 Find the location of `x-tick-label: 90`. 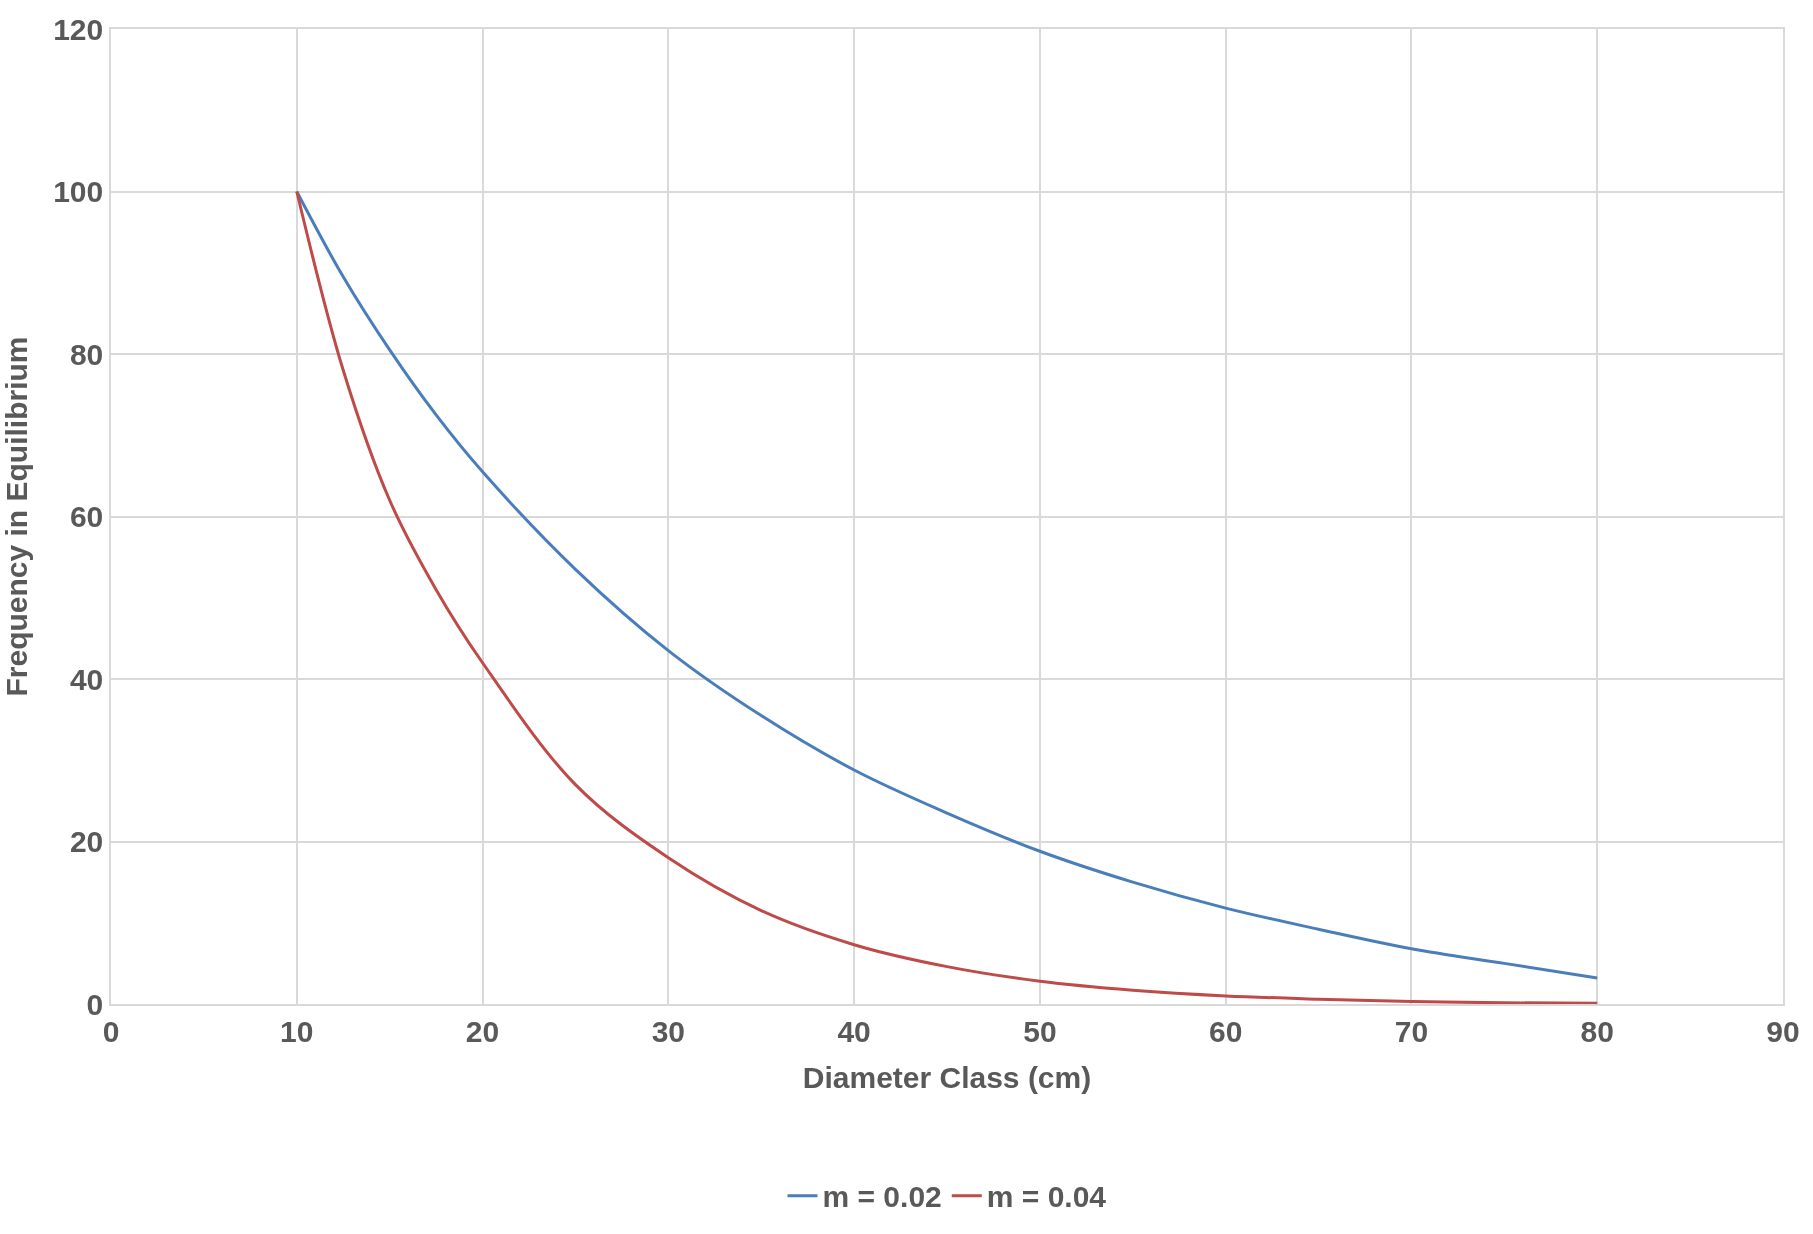

x-tick-label: 90 is located at coordinates (1783, 1031).